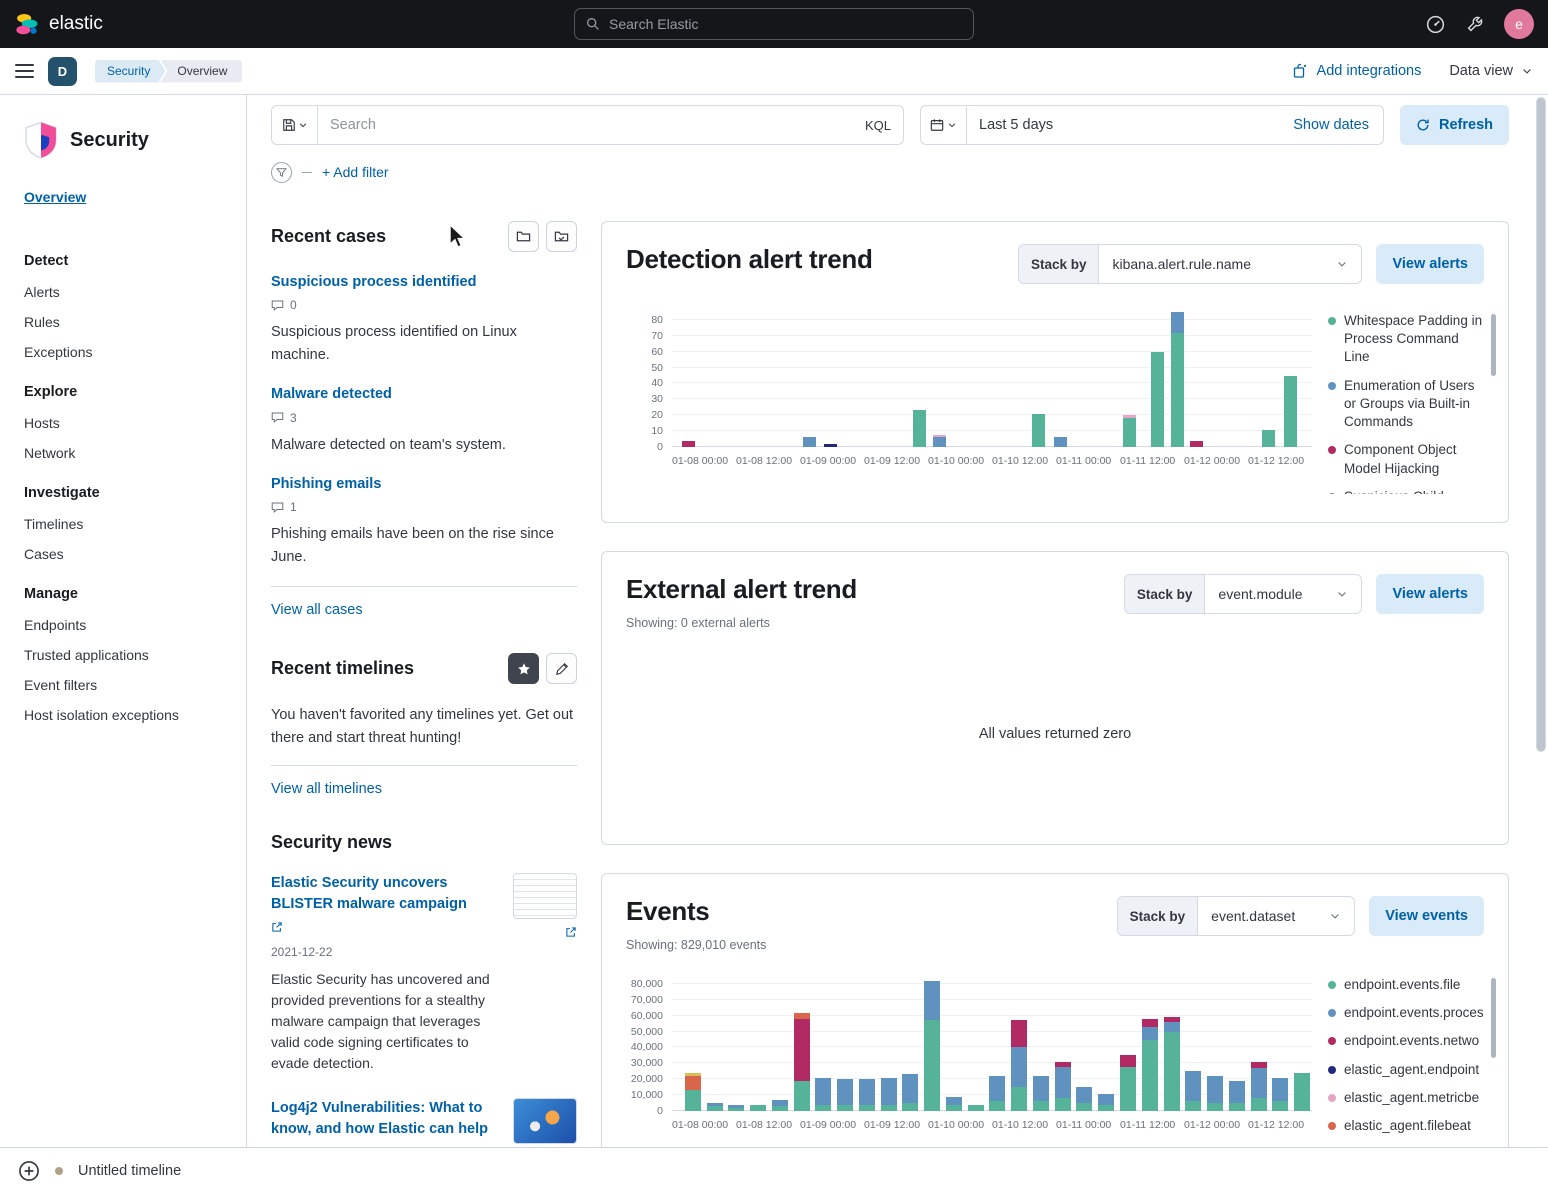 The image size is (1548, 1194). Describe the element at coordinates (1406, 1098) in the screenshot. I see `legend-item: elastic_agent.metricbe` at that location.